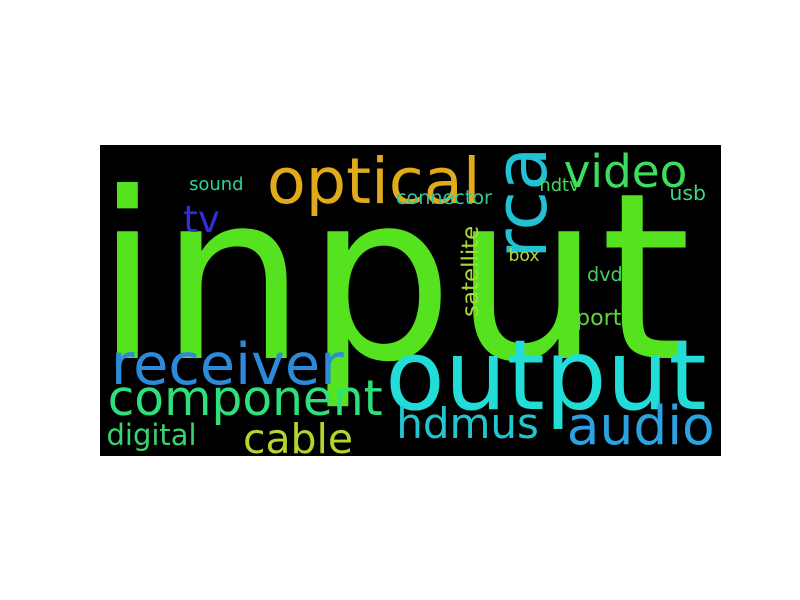  Describe the element at coordinates (559, 185) in the screenshot. I see `word-hdtv: hdtv` at that location.